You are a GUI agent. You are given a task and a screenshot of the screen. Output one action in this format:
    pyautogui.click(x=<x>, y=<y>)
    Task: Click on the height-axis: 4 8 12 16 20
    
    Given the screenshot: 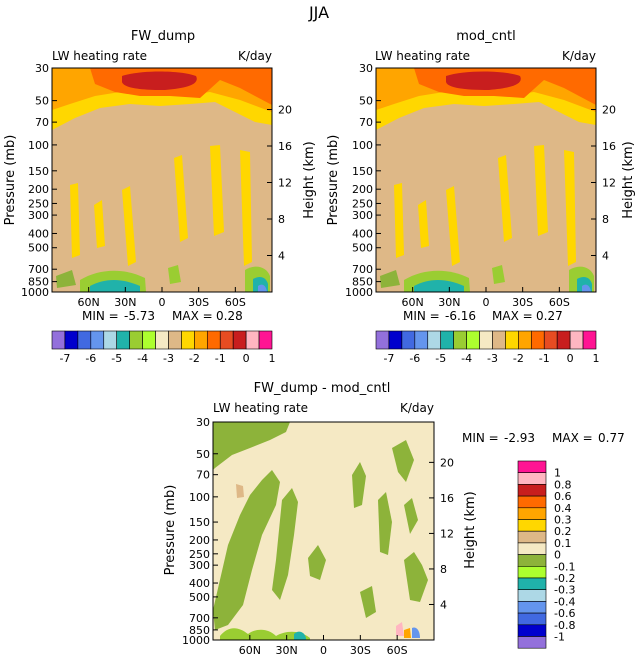 What is the action you would take?
    pyautogui.click(x=441, y=533)
    